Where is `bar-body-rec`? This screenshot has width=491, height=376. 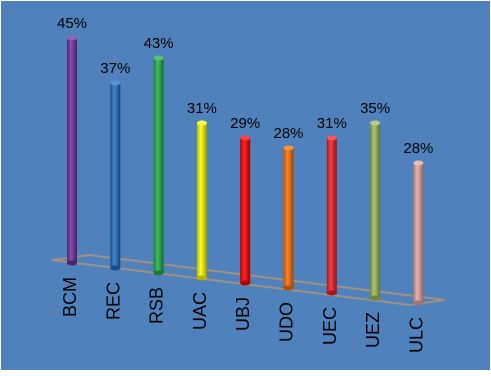
bar-body-rec is located at coordinates (115, 175).